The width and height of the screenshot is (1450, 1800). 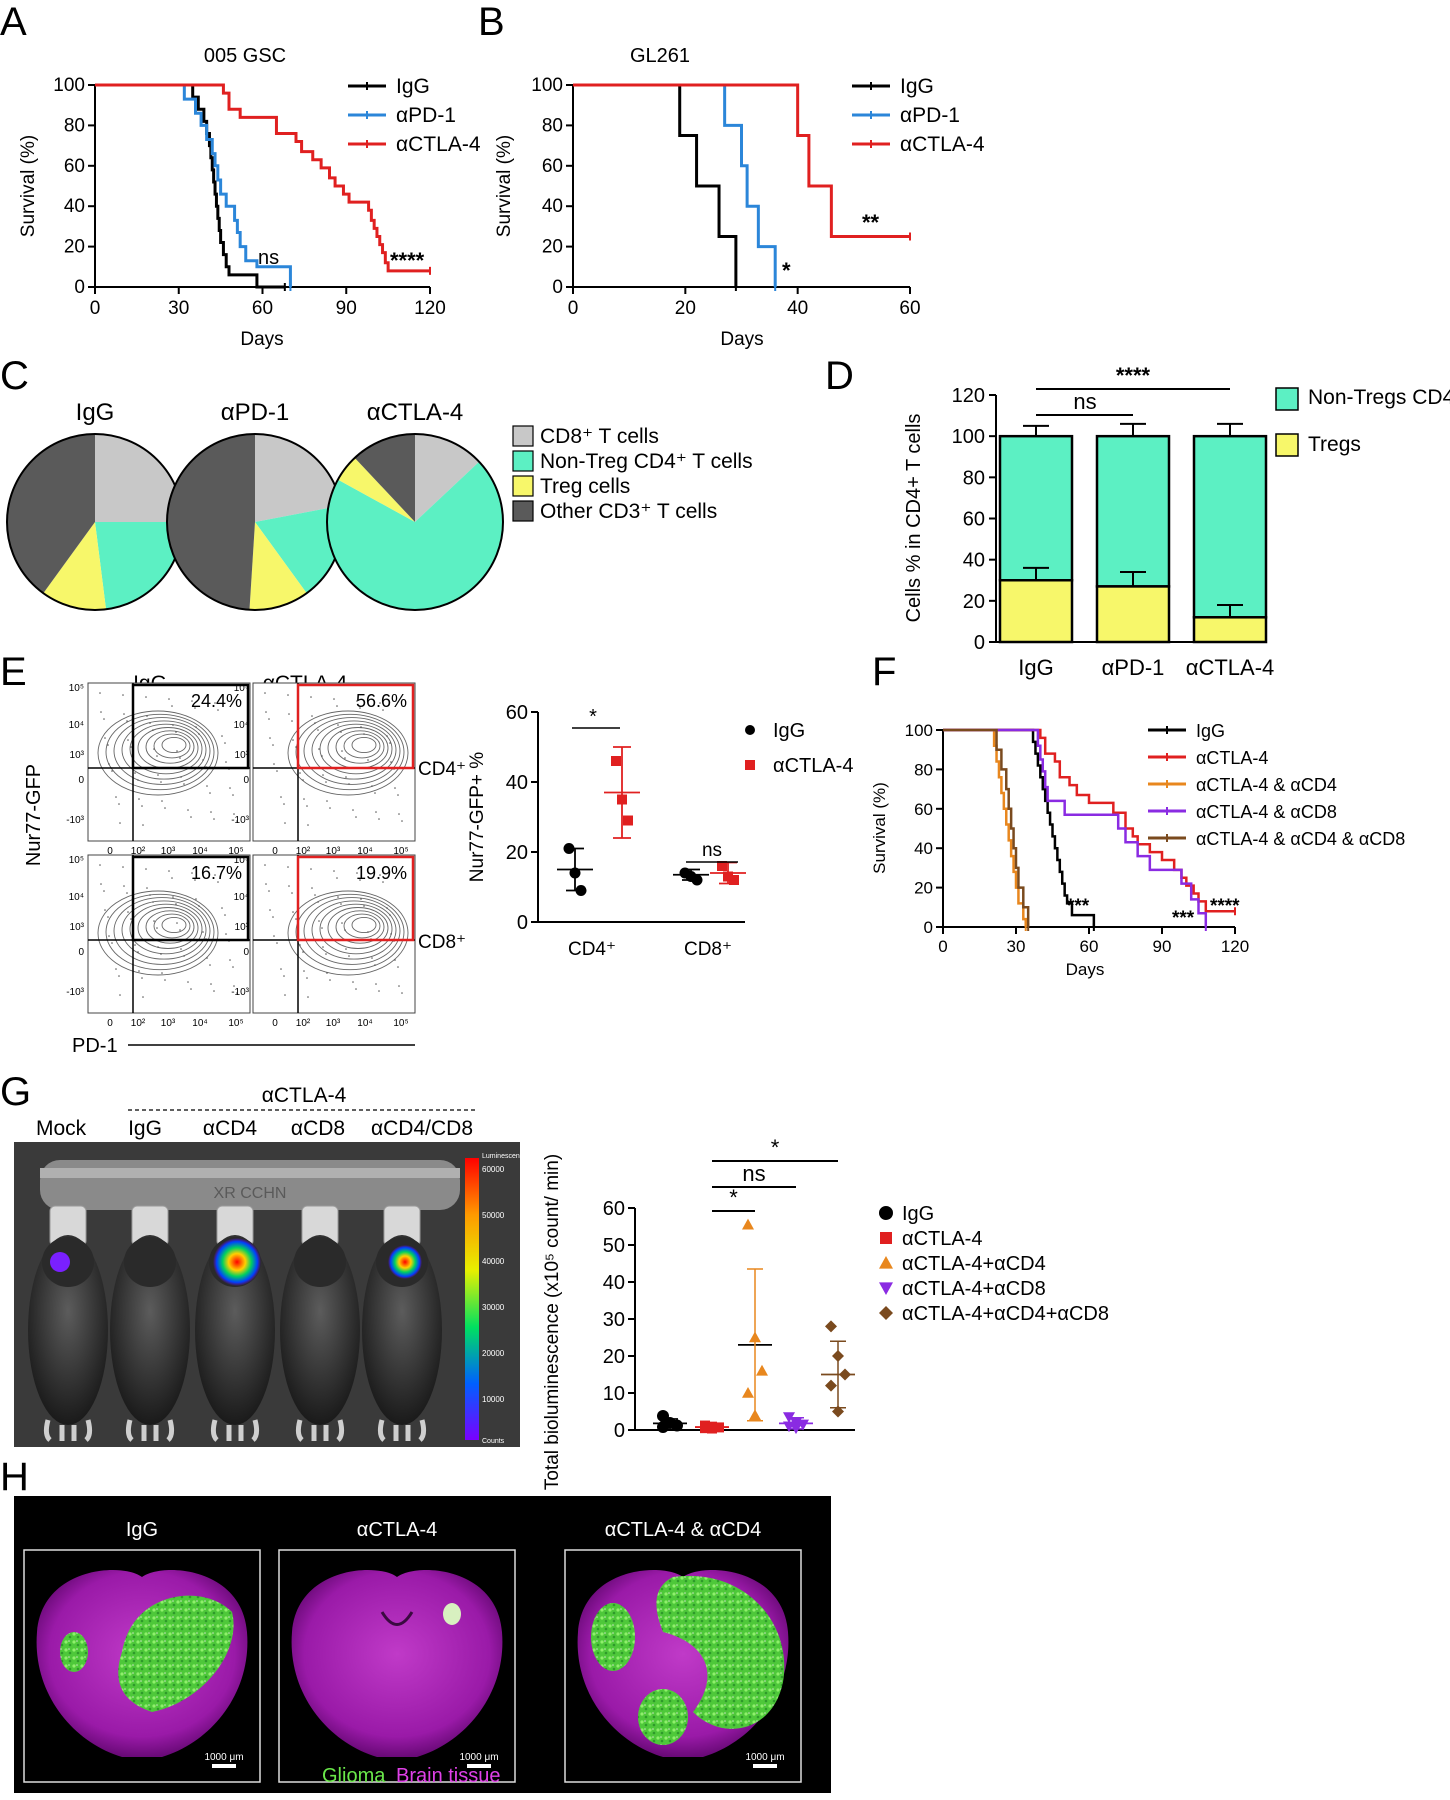 What do you see at coordinates (245, 56) in the screenshot?
I see `panel-a-title: 005 GSC` at bounding box center [245, 56].